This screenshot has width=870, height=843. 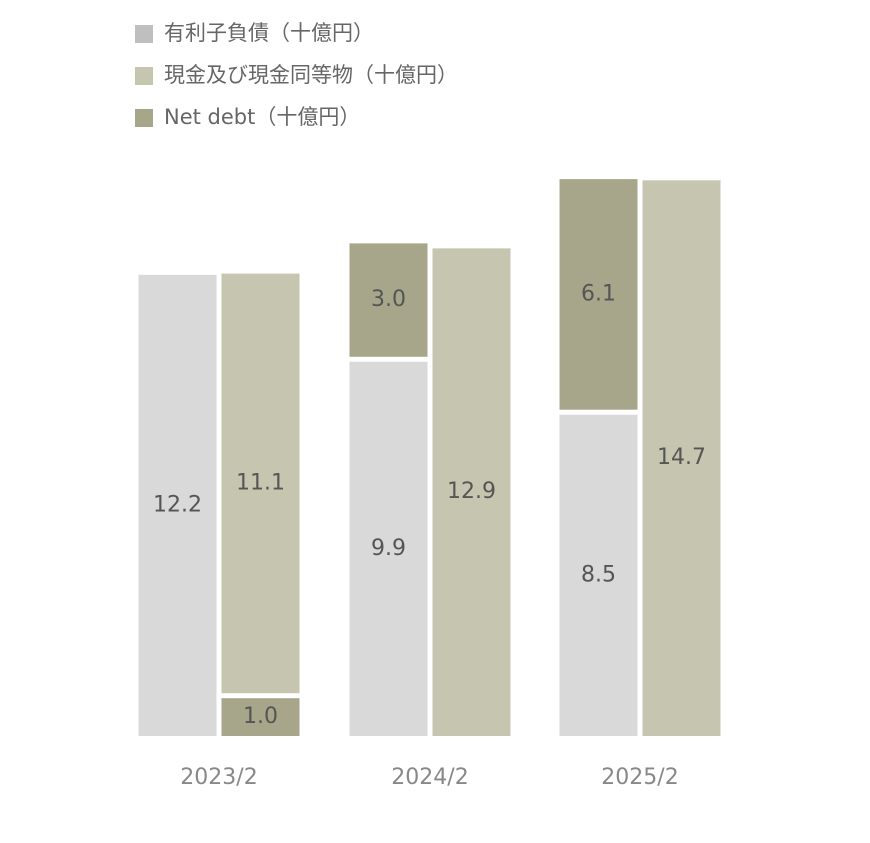 I want to click on value-label: 11.1, so click(x=260, y=482).